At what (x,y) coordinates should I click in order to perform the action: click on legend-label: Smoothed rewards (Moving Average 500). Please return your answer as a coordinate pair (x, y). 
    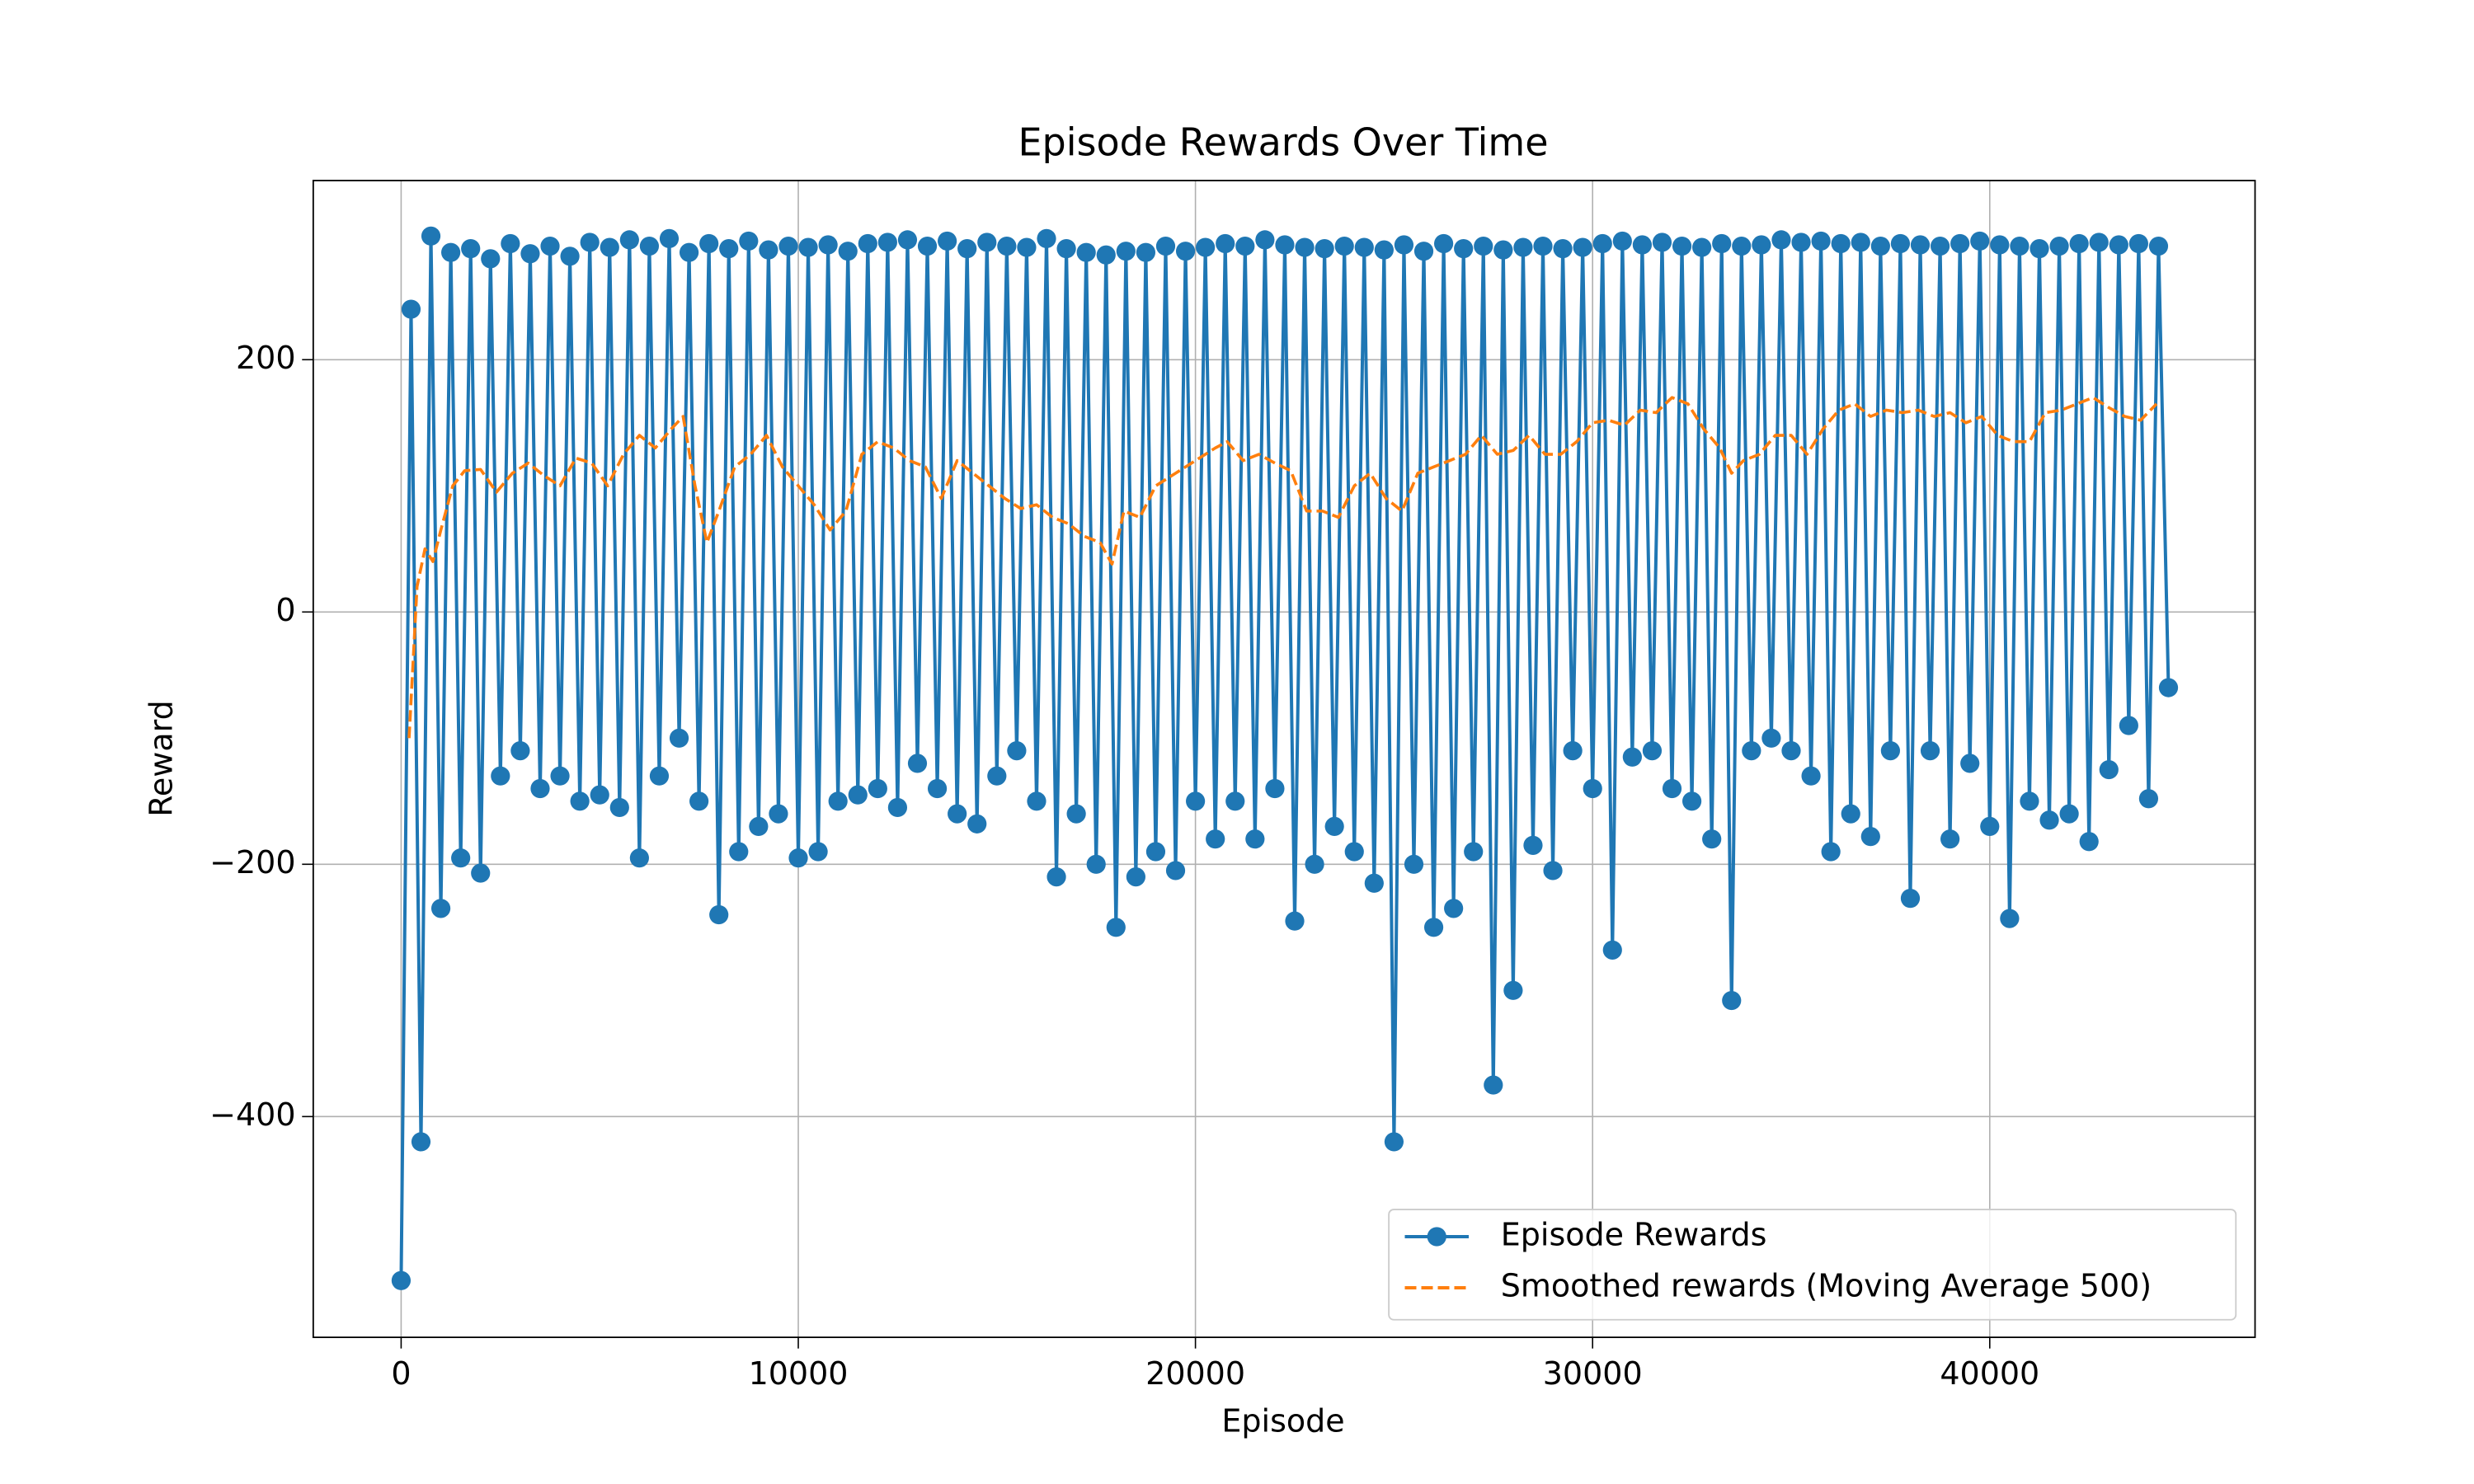
    Looking at the image, I should click on (1826, 1286).